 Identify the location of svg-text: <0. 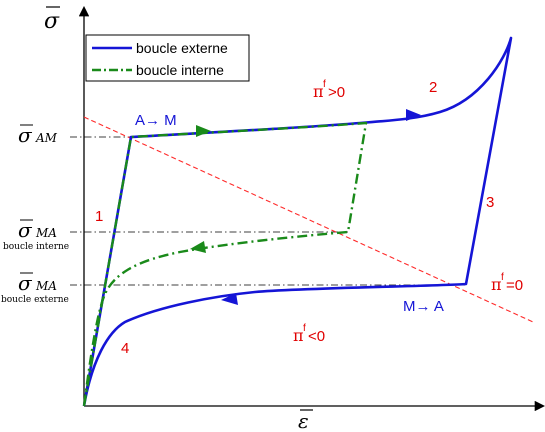
(316, 336).